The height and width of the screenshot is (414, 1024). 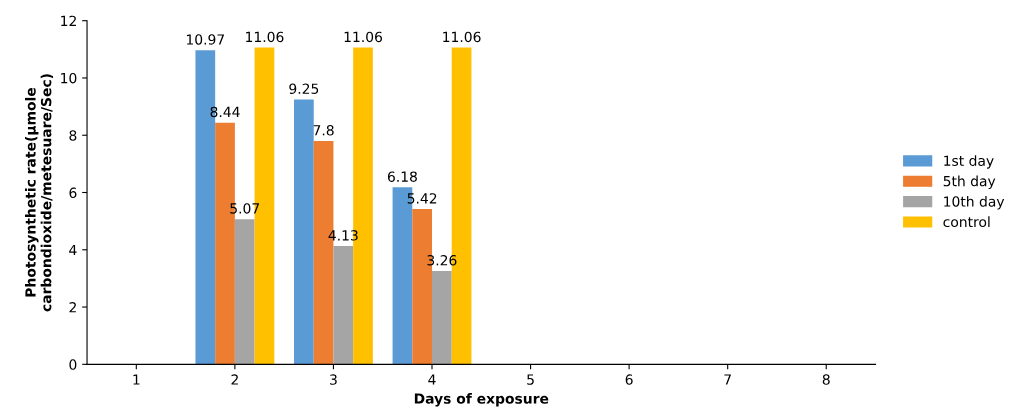 What do you see at coordinates (136, 379) in the screenshot?
I see `x-tick-label: 1` at bounding box center [136, 379].